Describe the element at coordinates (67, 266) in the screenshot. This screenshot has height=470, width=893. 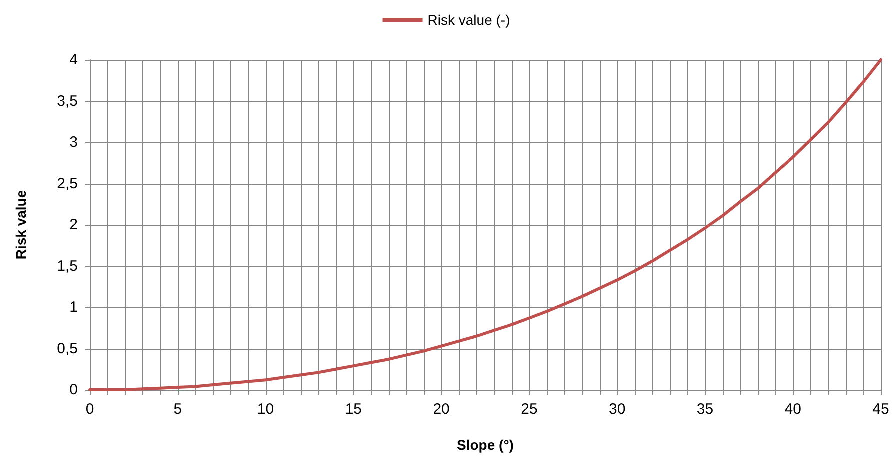
I see `y-tick-label: 1,5` at that location.